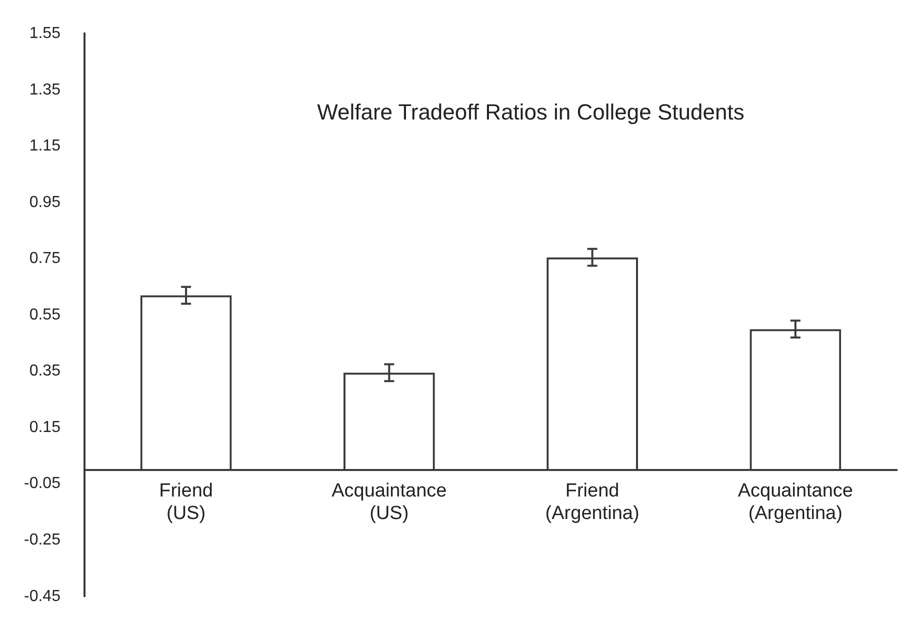  What do you see at coordinates (45, 371) in the screenshot?
I see `y-tick-label: 0.35` at bounding box center [45, 371].